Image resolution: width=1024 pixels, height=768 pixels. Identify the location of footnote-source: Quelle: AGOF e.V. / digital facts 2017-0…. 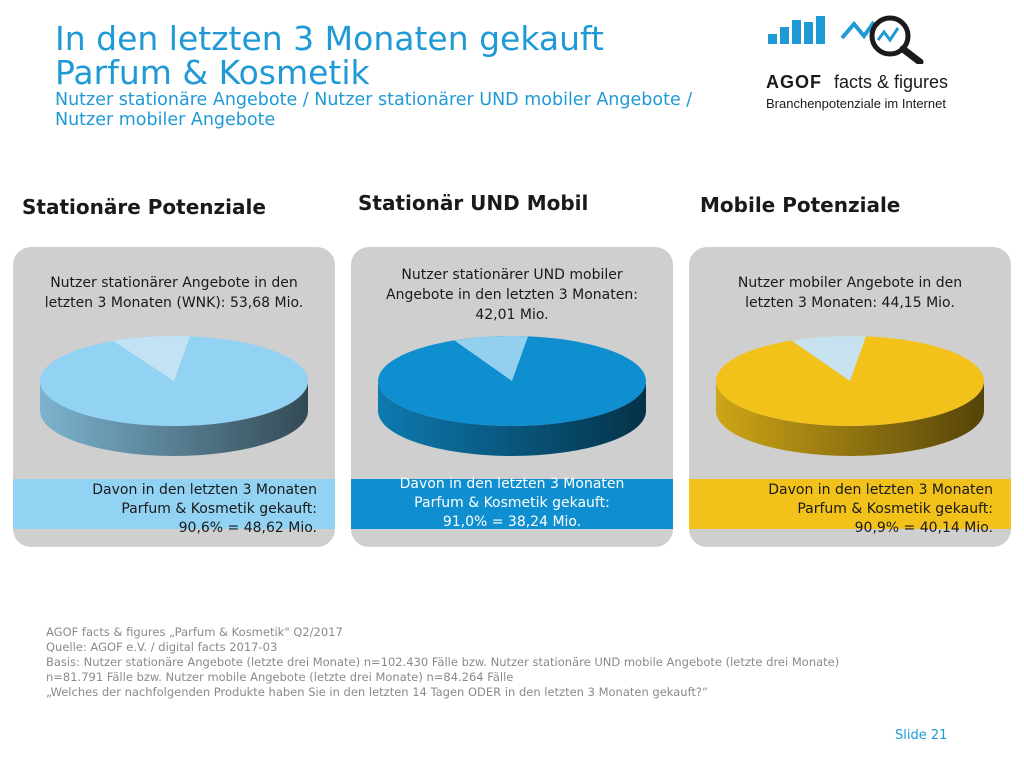
(162, 647).